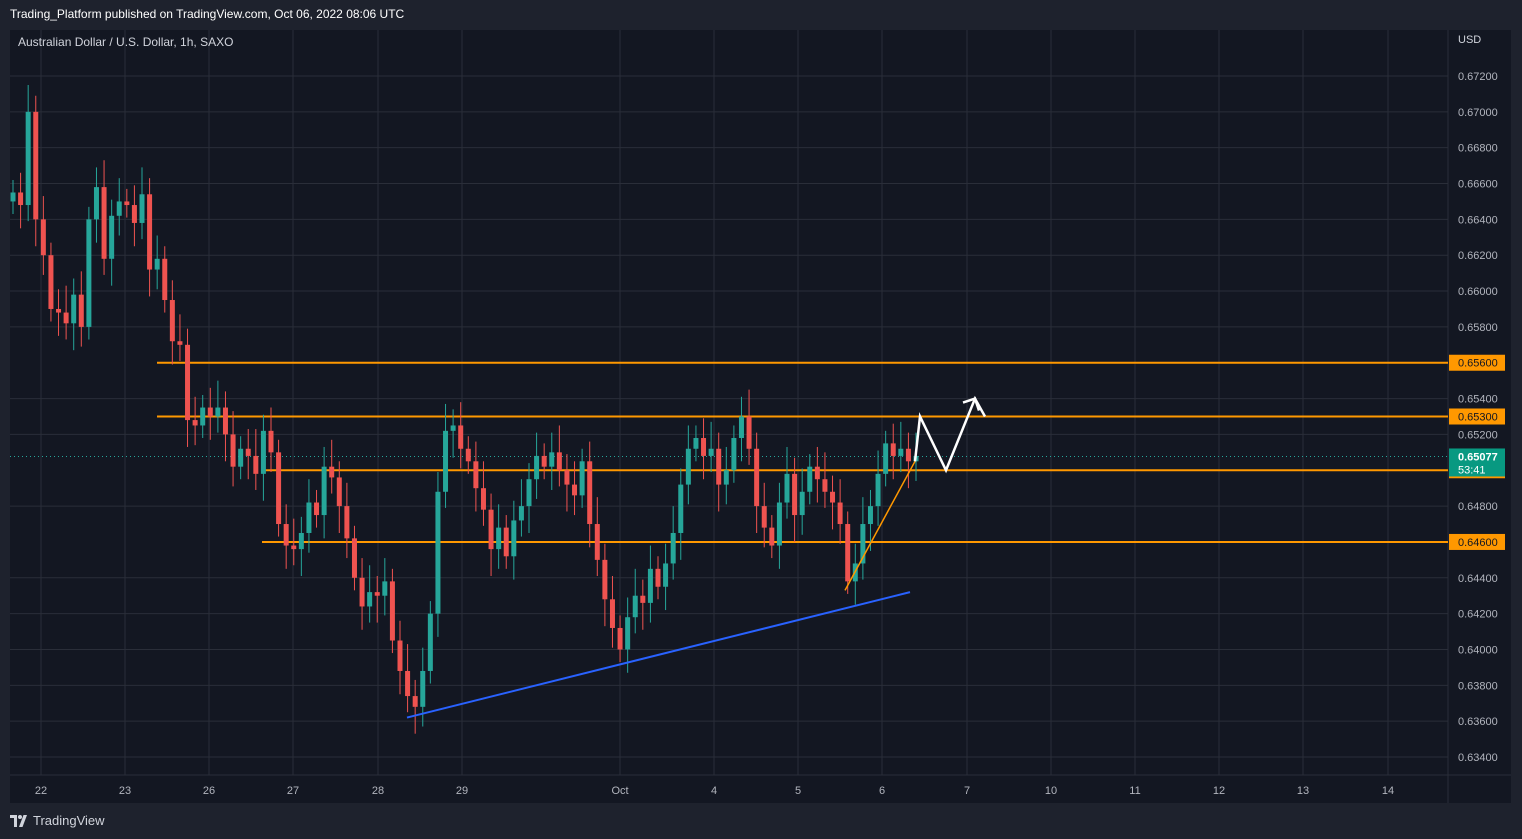 This screenshot has height=839, width=1522. What do you see at coordinates (1478, 185) in the screenshot?
I see `y-tick-label: 0.66600` at bounding box center [1478, 185].